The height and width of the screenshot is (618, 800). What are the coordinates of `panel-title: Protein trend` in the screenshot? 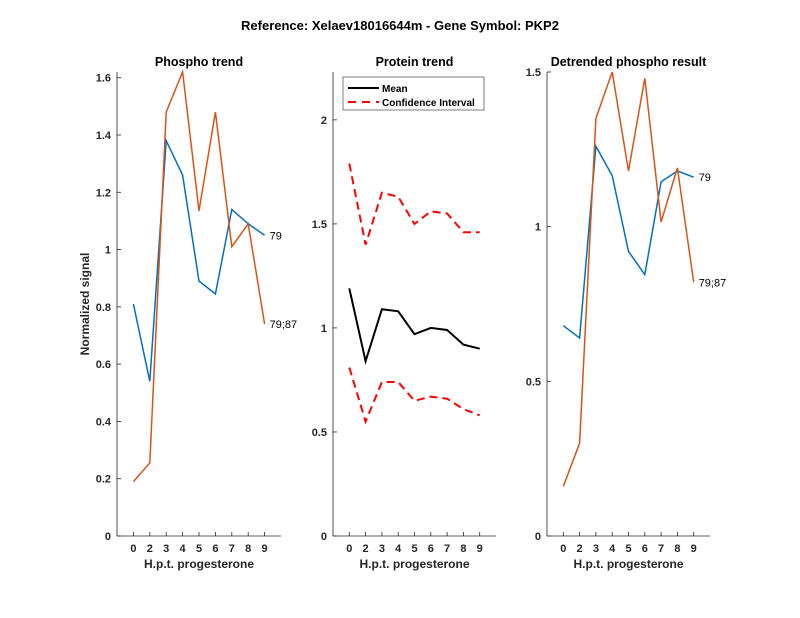 It's located at (415, 62).